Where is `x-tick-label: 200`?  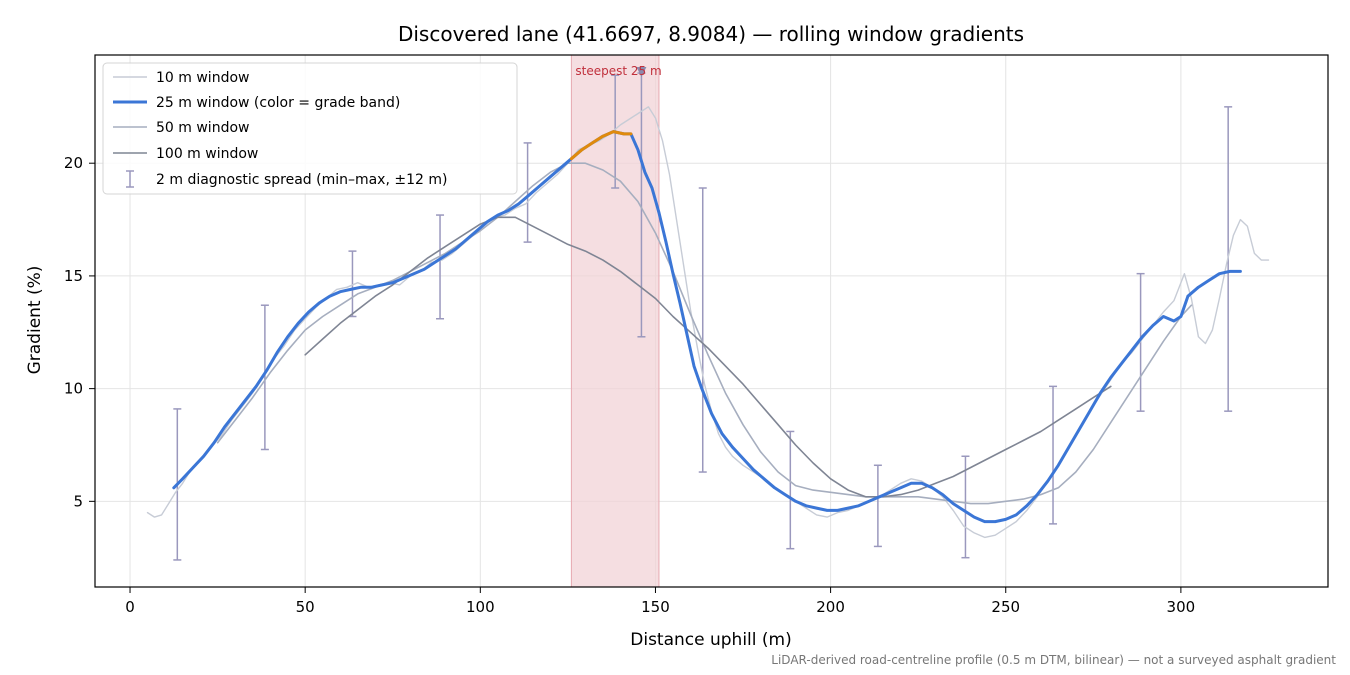
x-tick-label: 200 is located at coordinates (830, 607).